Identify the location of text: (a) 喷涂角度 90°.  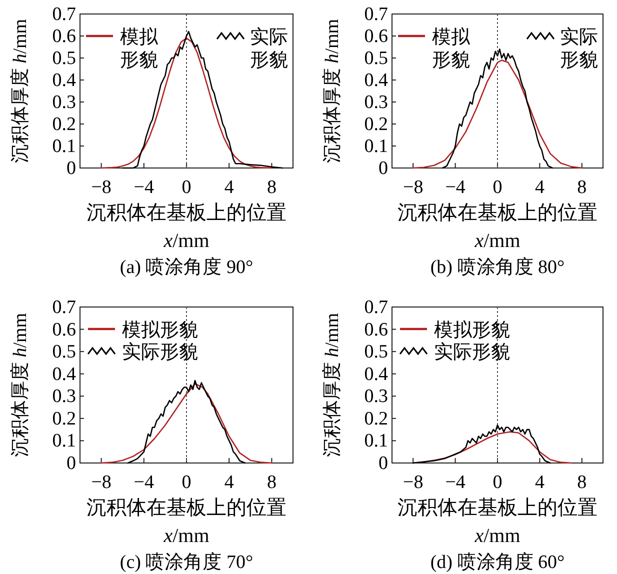
(187, 267).